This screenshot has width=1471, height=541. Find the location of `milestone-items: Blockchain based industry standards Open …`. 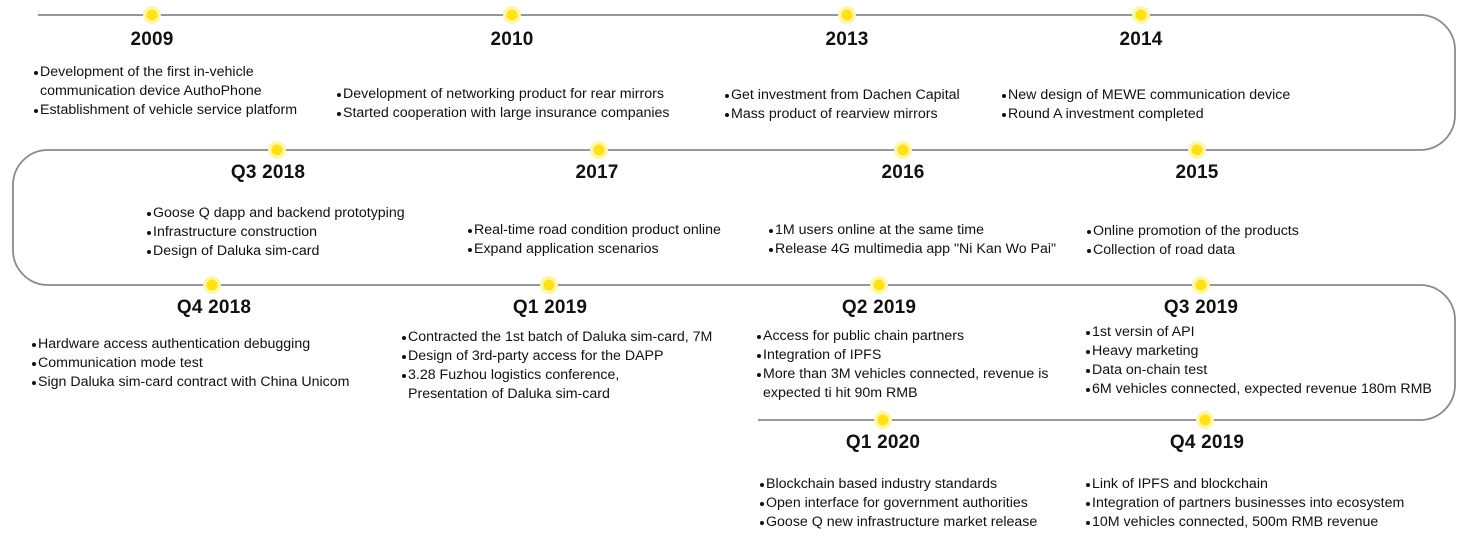

milestone-items: Blockchain based industry standards Open … is located at coordinates (898, 503).